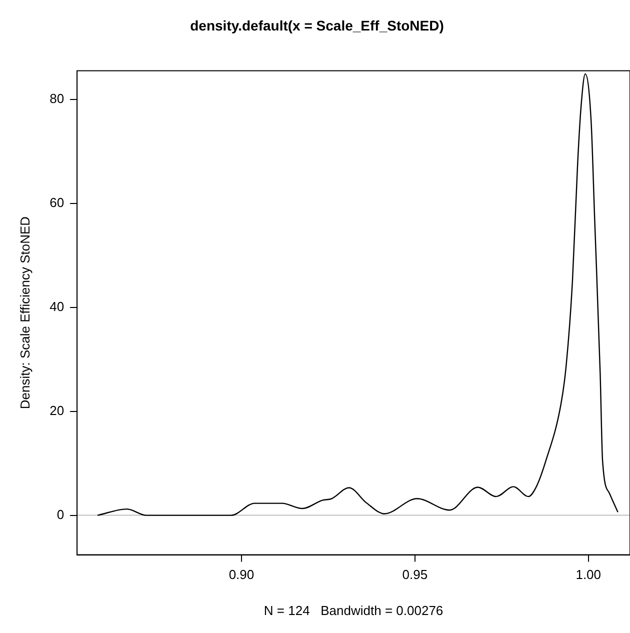 Image resolution: width=630 pixels, height=633 pixels. Describe the element at coordinates (241, 574) in the screenshot. I see `x-tick-label: 0.90` at that location.